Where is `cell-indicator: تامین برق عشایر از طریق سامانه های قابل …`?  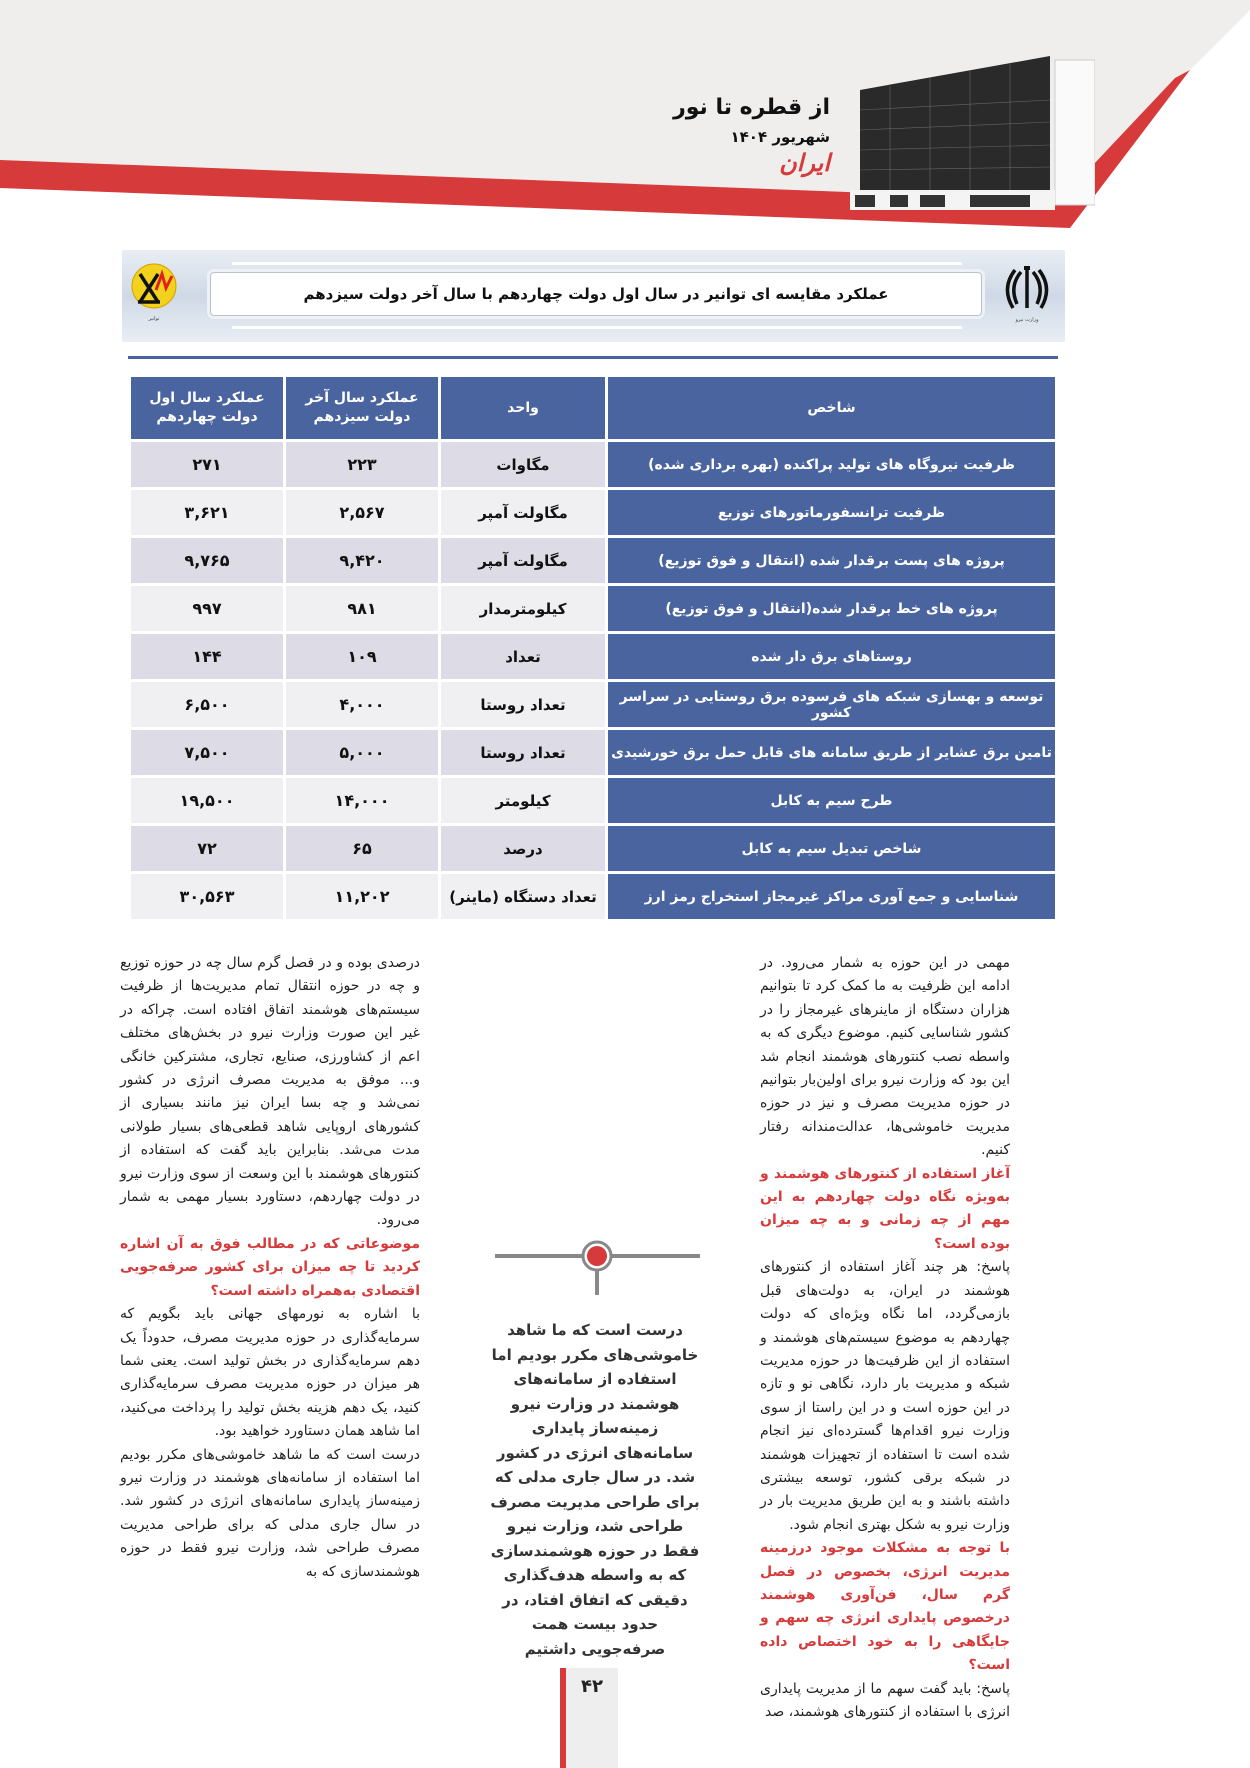
cell-indicator: تامین برق عشایر از طریق سامانه های قابل … is located at coordinates (831, 752).